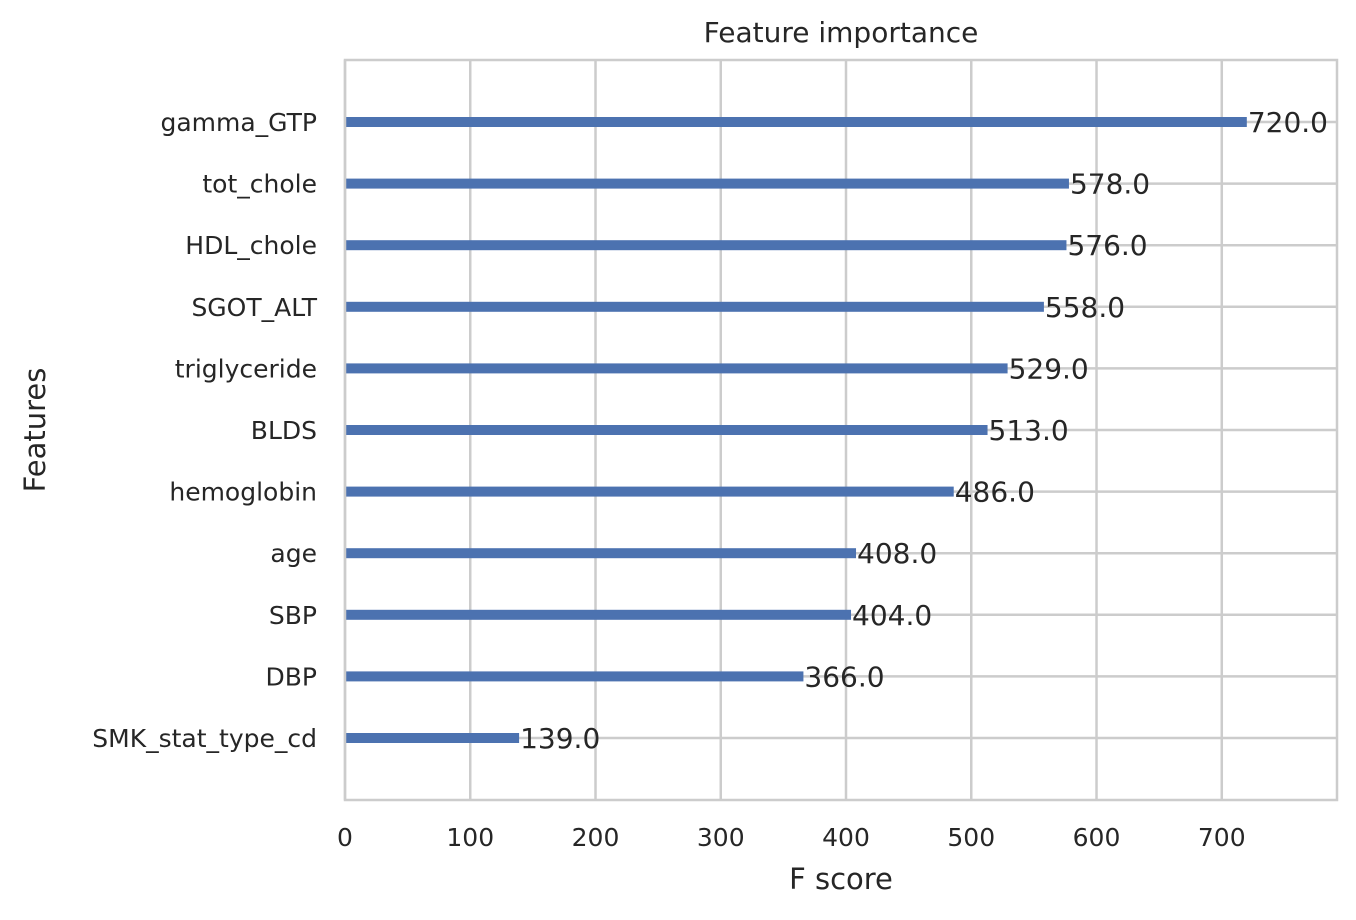 The width and height of the screenshot is (1356, 920). Describe the element at coordinates (1222, 837) in the screenshot. I see `x-tick-label: 700` at that location.